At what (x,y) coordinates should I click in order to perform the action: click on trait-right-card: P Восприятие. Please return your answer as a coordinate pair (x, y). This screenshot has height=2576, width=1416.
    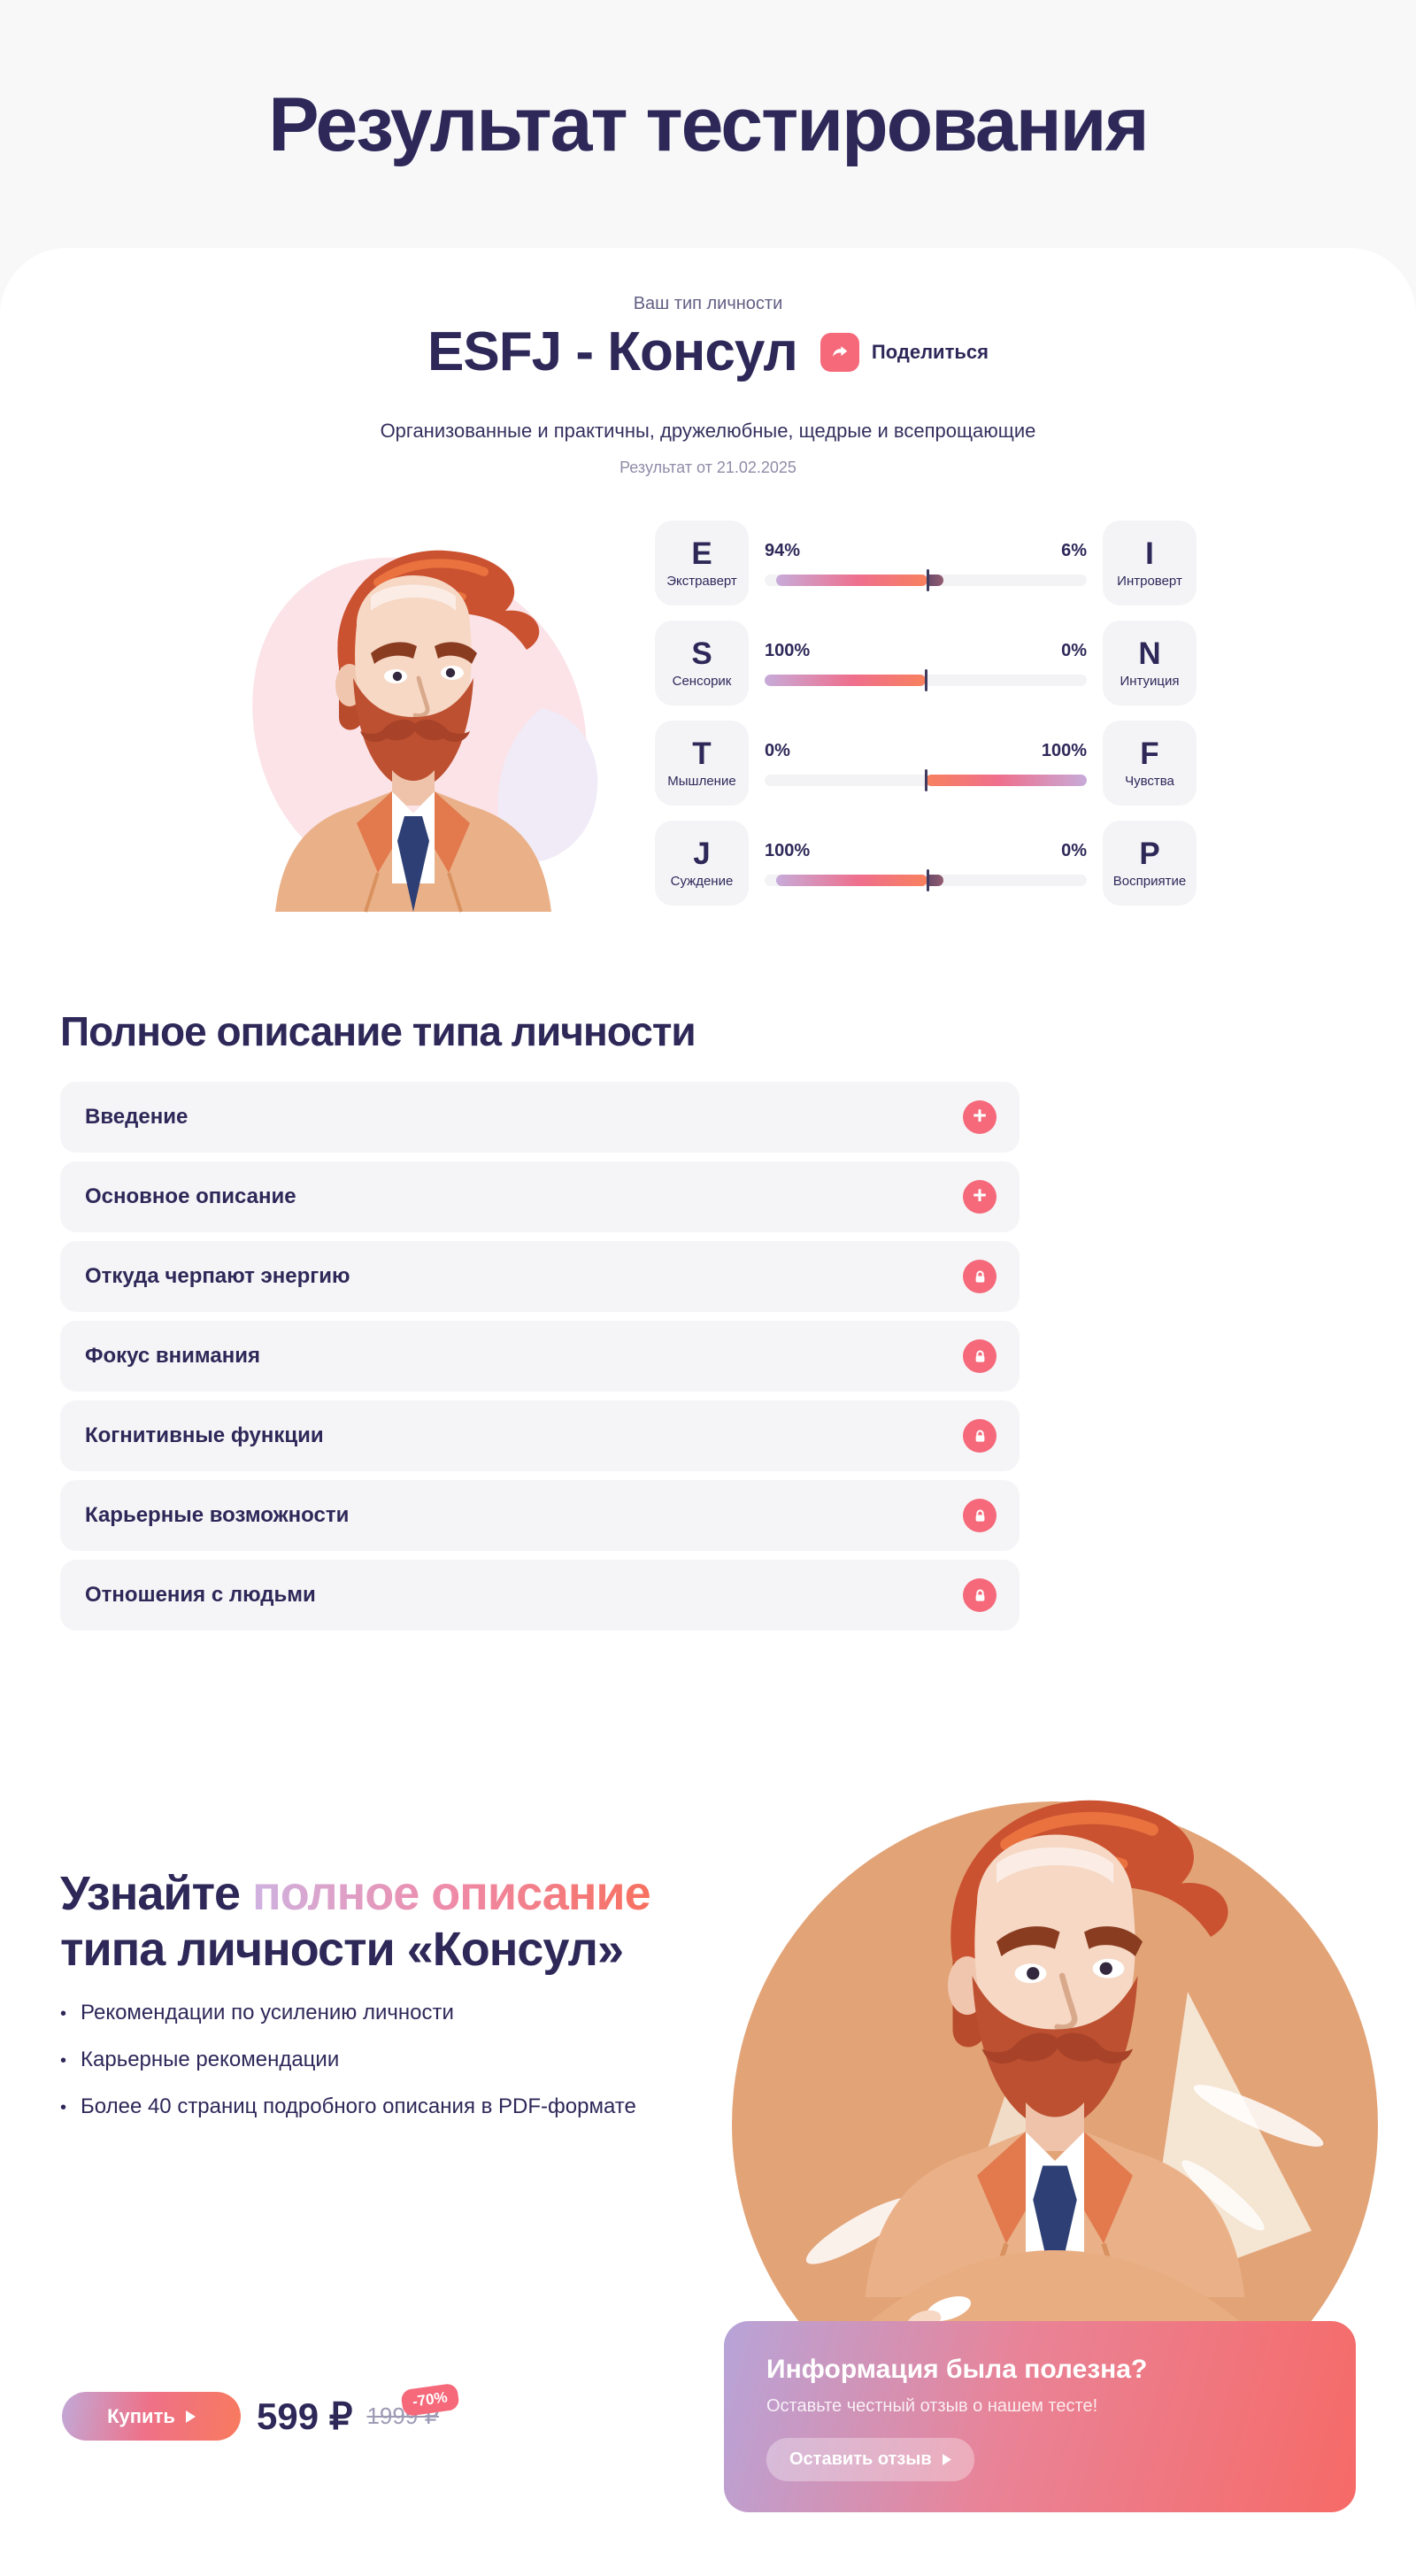
    Looking at the image, I should click on (1150, 863).